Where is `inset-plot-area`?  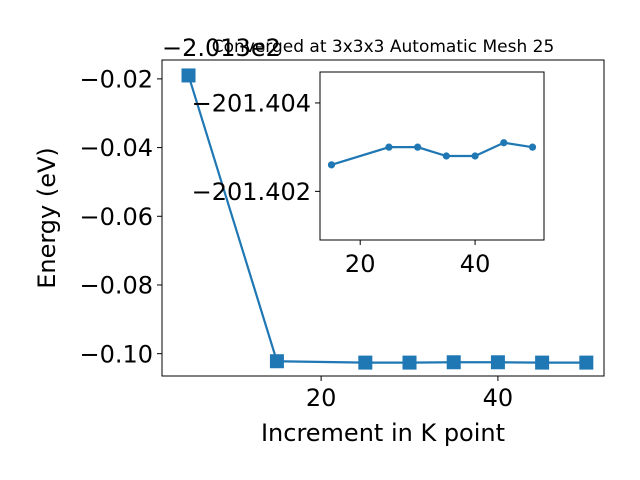 inset-plot-area is located at coordinates (432, 156).